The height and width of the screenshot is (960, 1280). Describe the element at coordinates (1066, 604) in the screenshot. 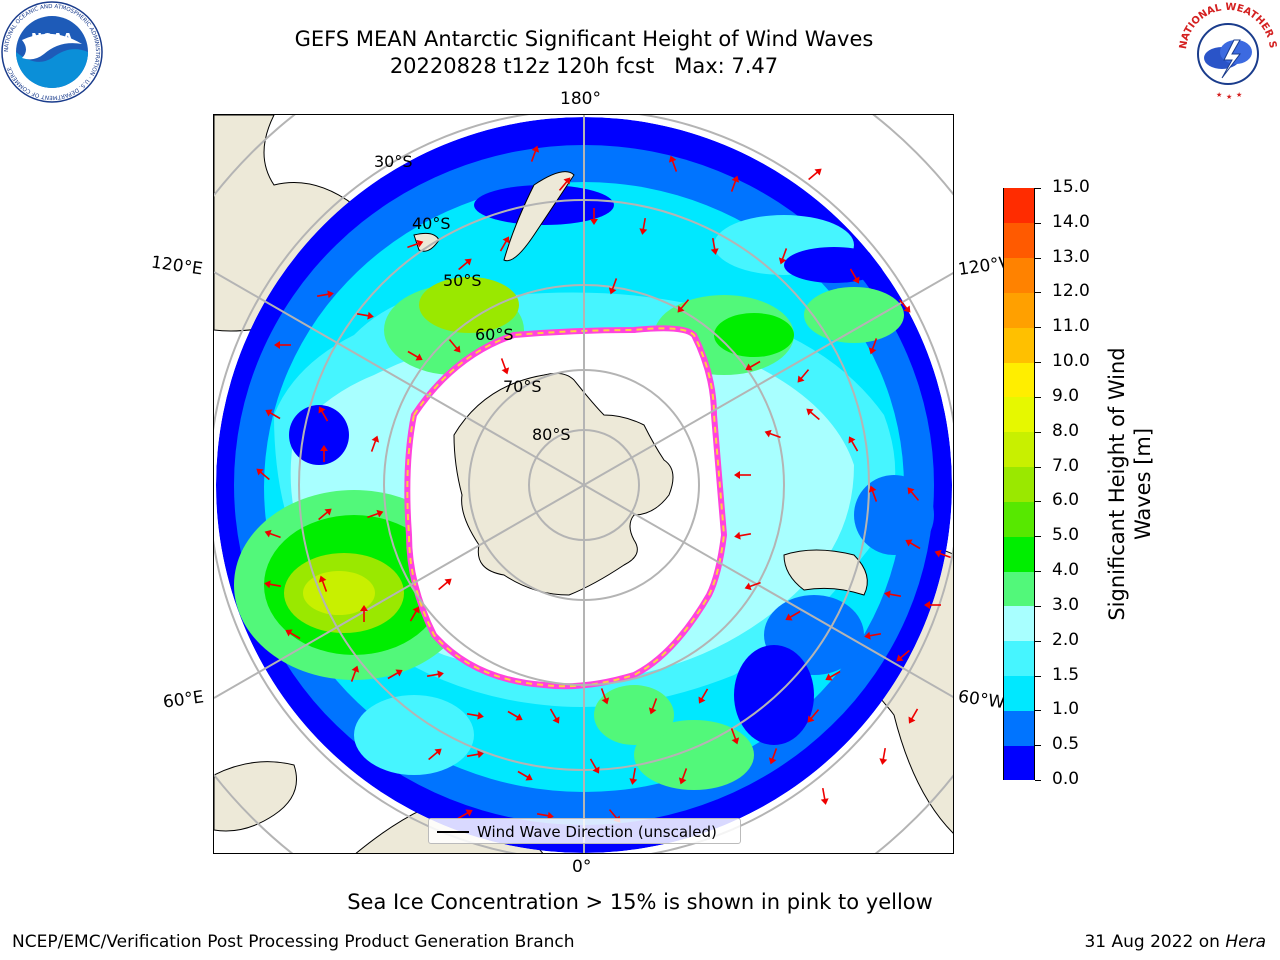

I see `colorbar-tick-label: 3.0` at that location.